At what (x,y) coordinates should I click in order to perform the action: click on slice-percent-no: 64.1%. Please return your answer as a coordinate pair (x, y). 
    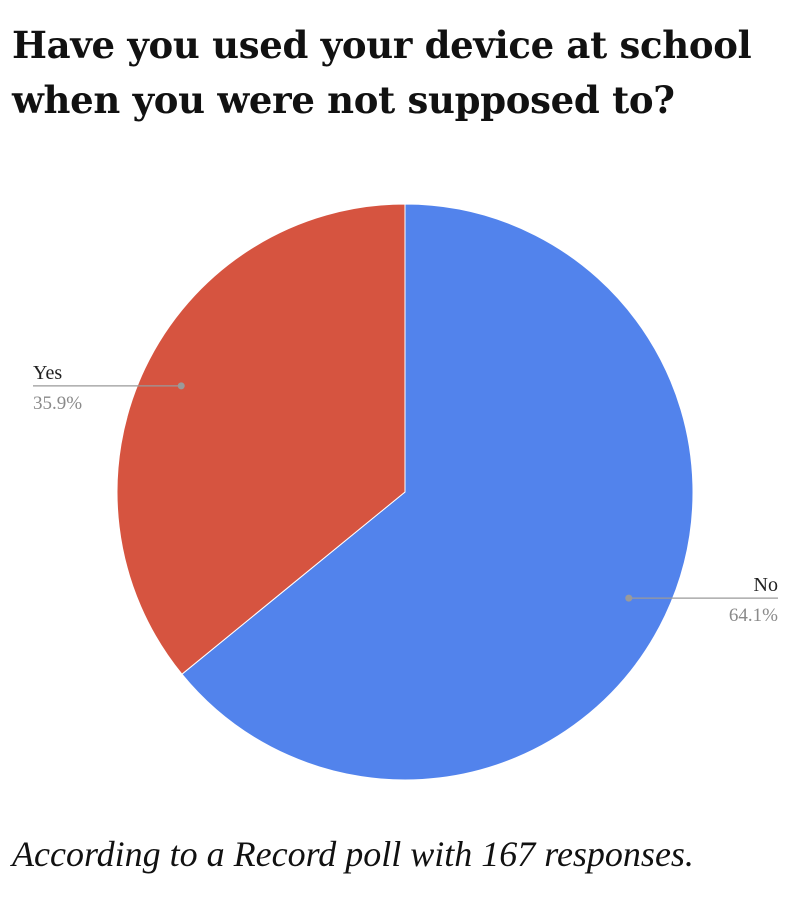
    Looking at the image, I should click on (753, 615).